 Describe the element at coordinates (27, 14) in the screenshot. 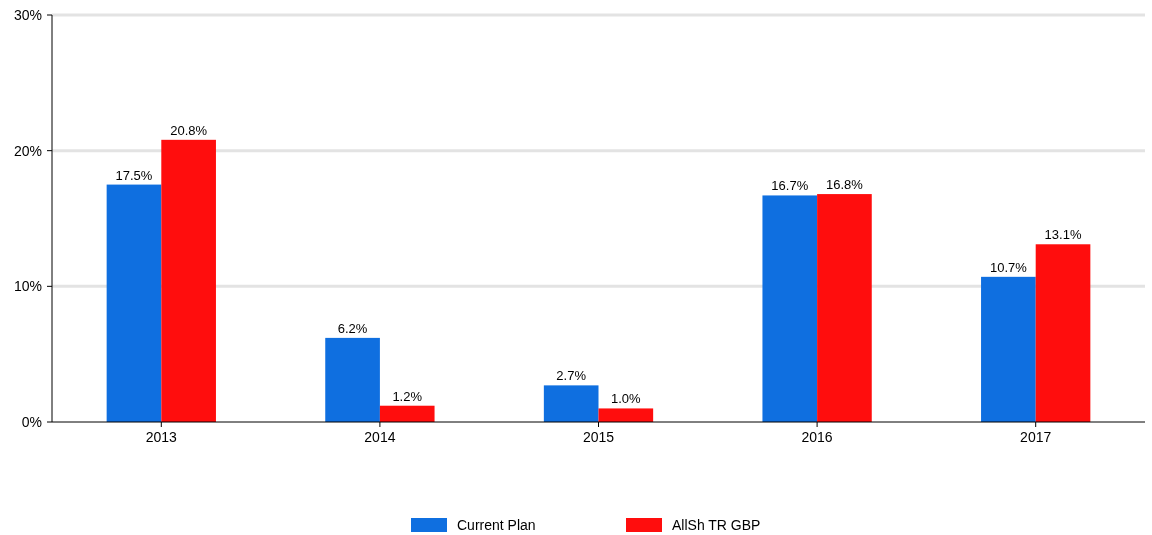

I see `y-tick-label: 30%` at that location.